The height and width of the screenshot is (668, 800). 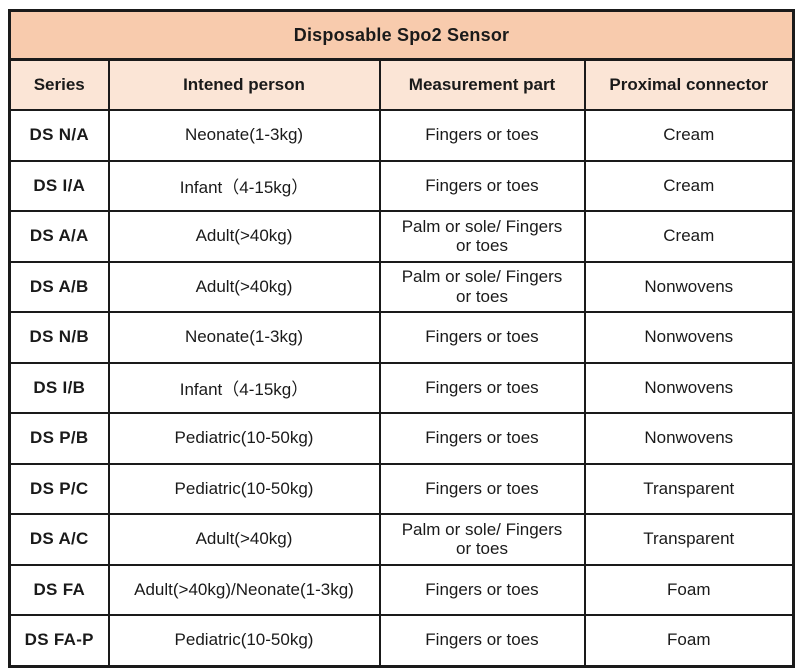 I want to click on cell-series: DS P/B, so click(x=59, y=438).